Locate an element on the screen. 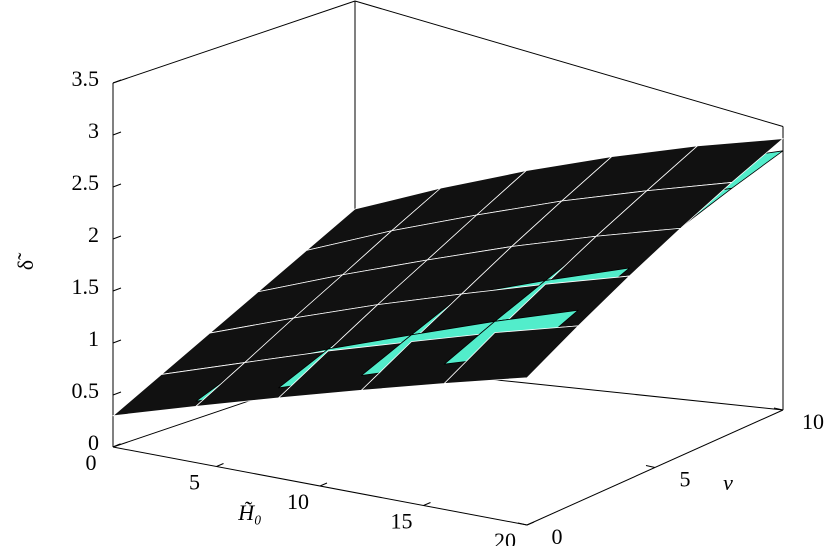 The width and height of the screenshot is (831, 546). z-tick-label: 1.5 is located at coordinates (86, 286).